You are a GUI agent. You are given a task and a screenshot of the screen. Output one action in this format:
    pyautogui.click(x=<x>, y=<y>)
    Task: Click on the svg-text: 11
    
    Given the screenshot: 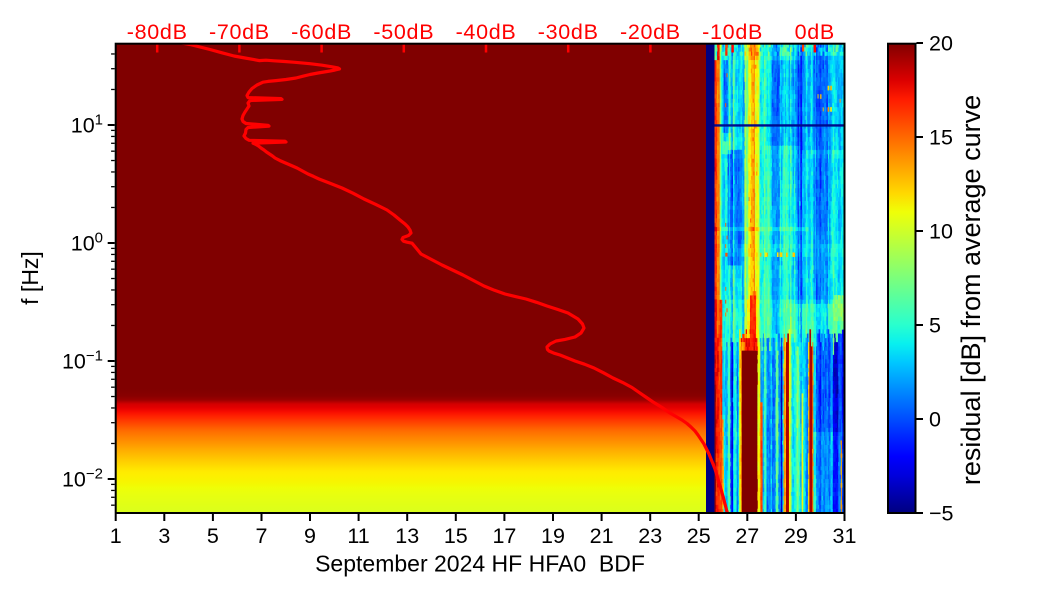 What is the action you would take?
    pyautogui.click(x=358, y=536)
    